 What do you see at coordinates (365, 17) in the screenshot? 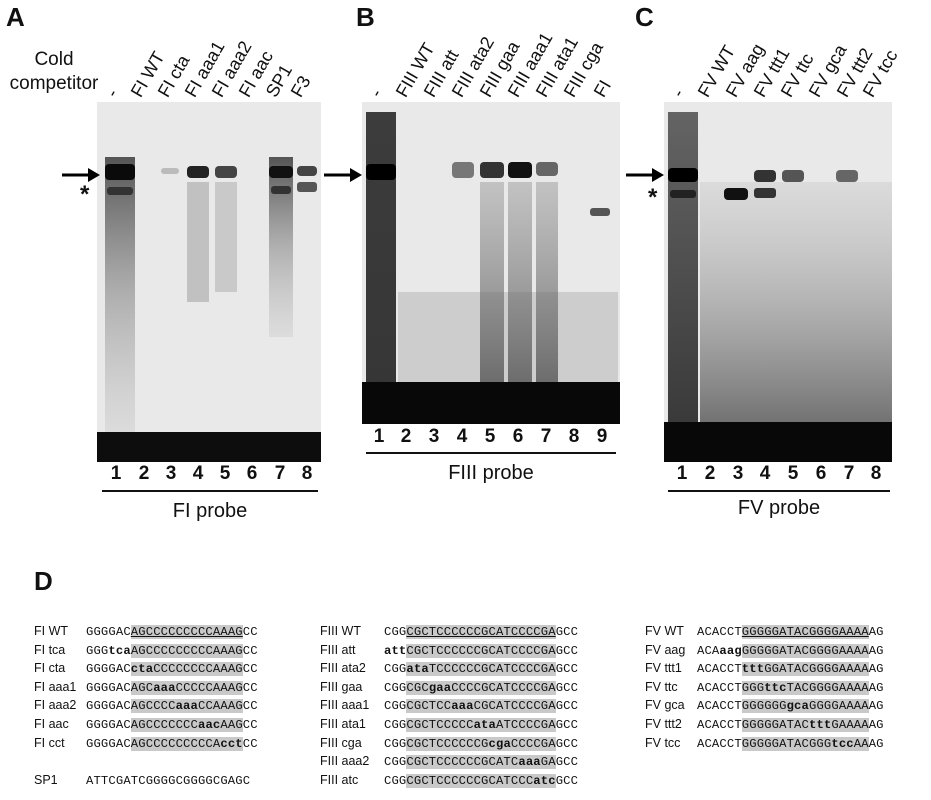
I see `panel-letter-b: B` at bounding box center [365, 17].